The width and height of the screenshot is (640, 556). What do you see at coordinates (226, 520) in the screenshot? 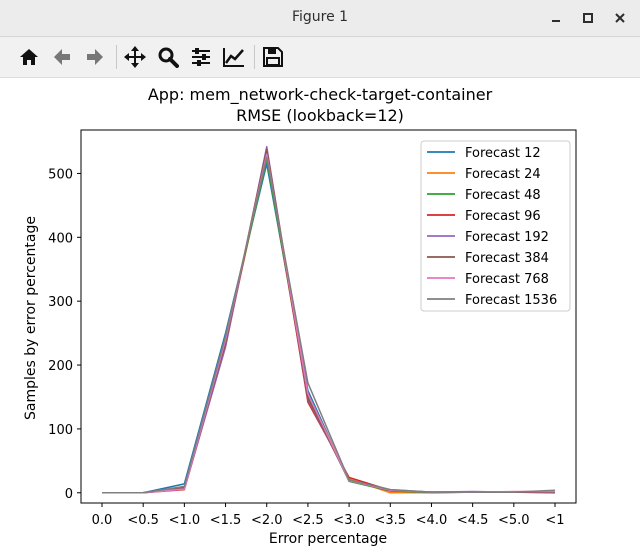
I see `x-tick-label: <1.5` at bounding box center [226, 520].